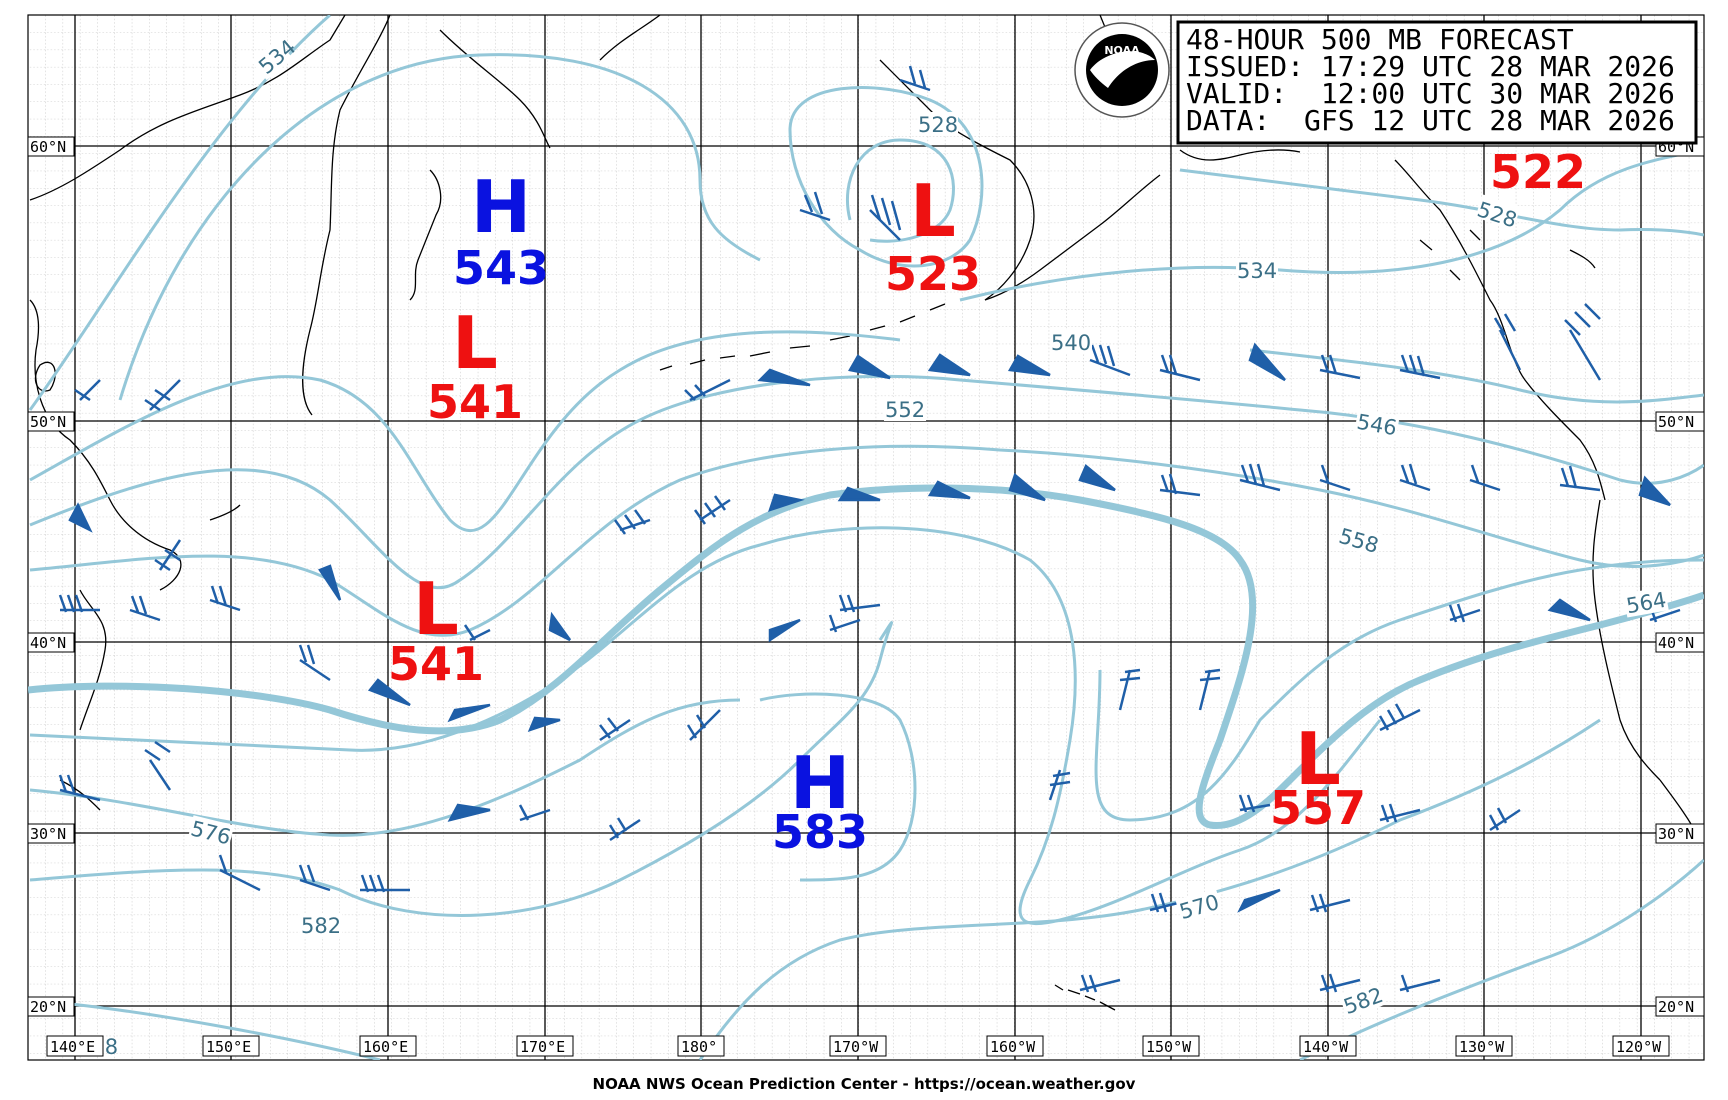 Image resolution: width=1728 pixels, height=1100 pixels. I want to click on lon-label: 170°W, so click(856, 1047).